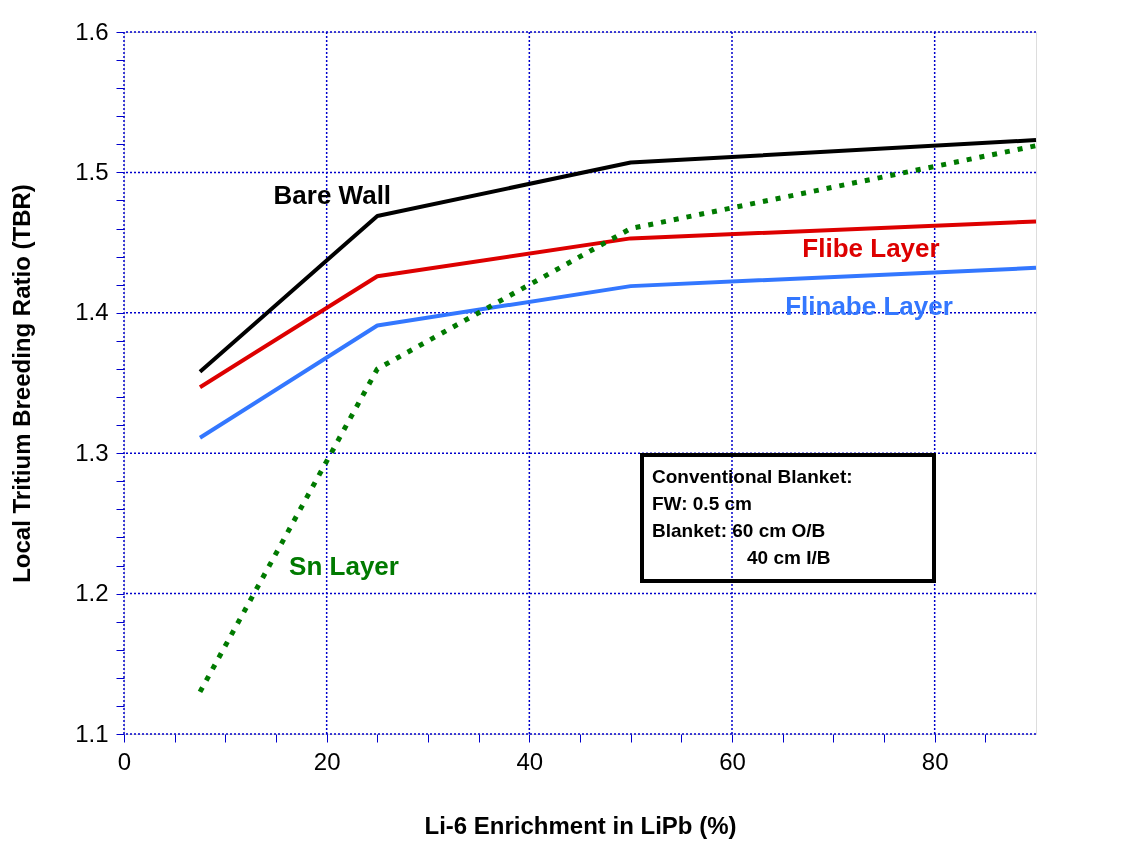 Image resolution: width=1134 pixels, height=843 pixels. Describe the element at coordinates (92, 312) in the screenshot. I see `y-tick-label: 1.4` at that location.